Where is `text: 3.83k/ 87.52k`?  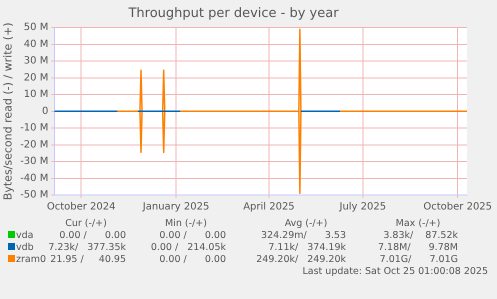 text: 3.83k/ 87.52k is located at coordinates (420, 235).